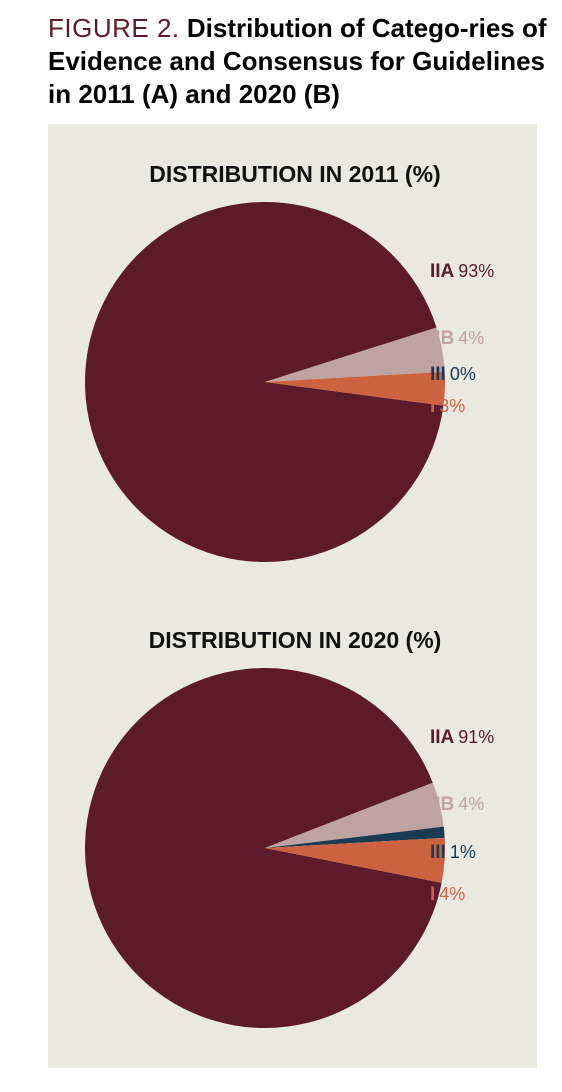  What do you see at coordinates (295, 640) in the screenshot?
I see `chart-title: DISTRIBUTION IN 2020 (%)` at bounding box center [295, 640].